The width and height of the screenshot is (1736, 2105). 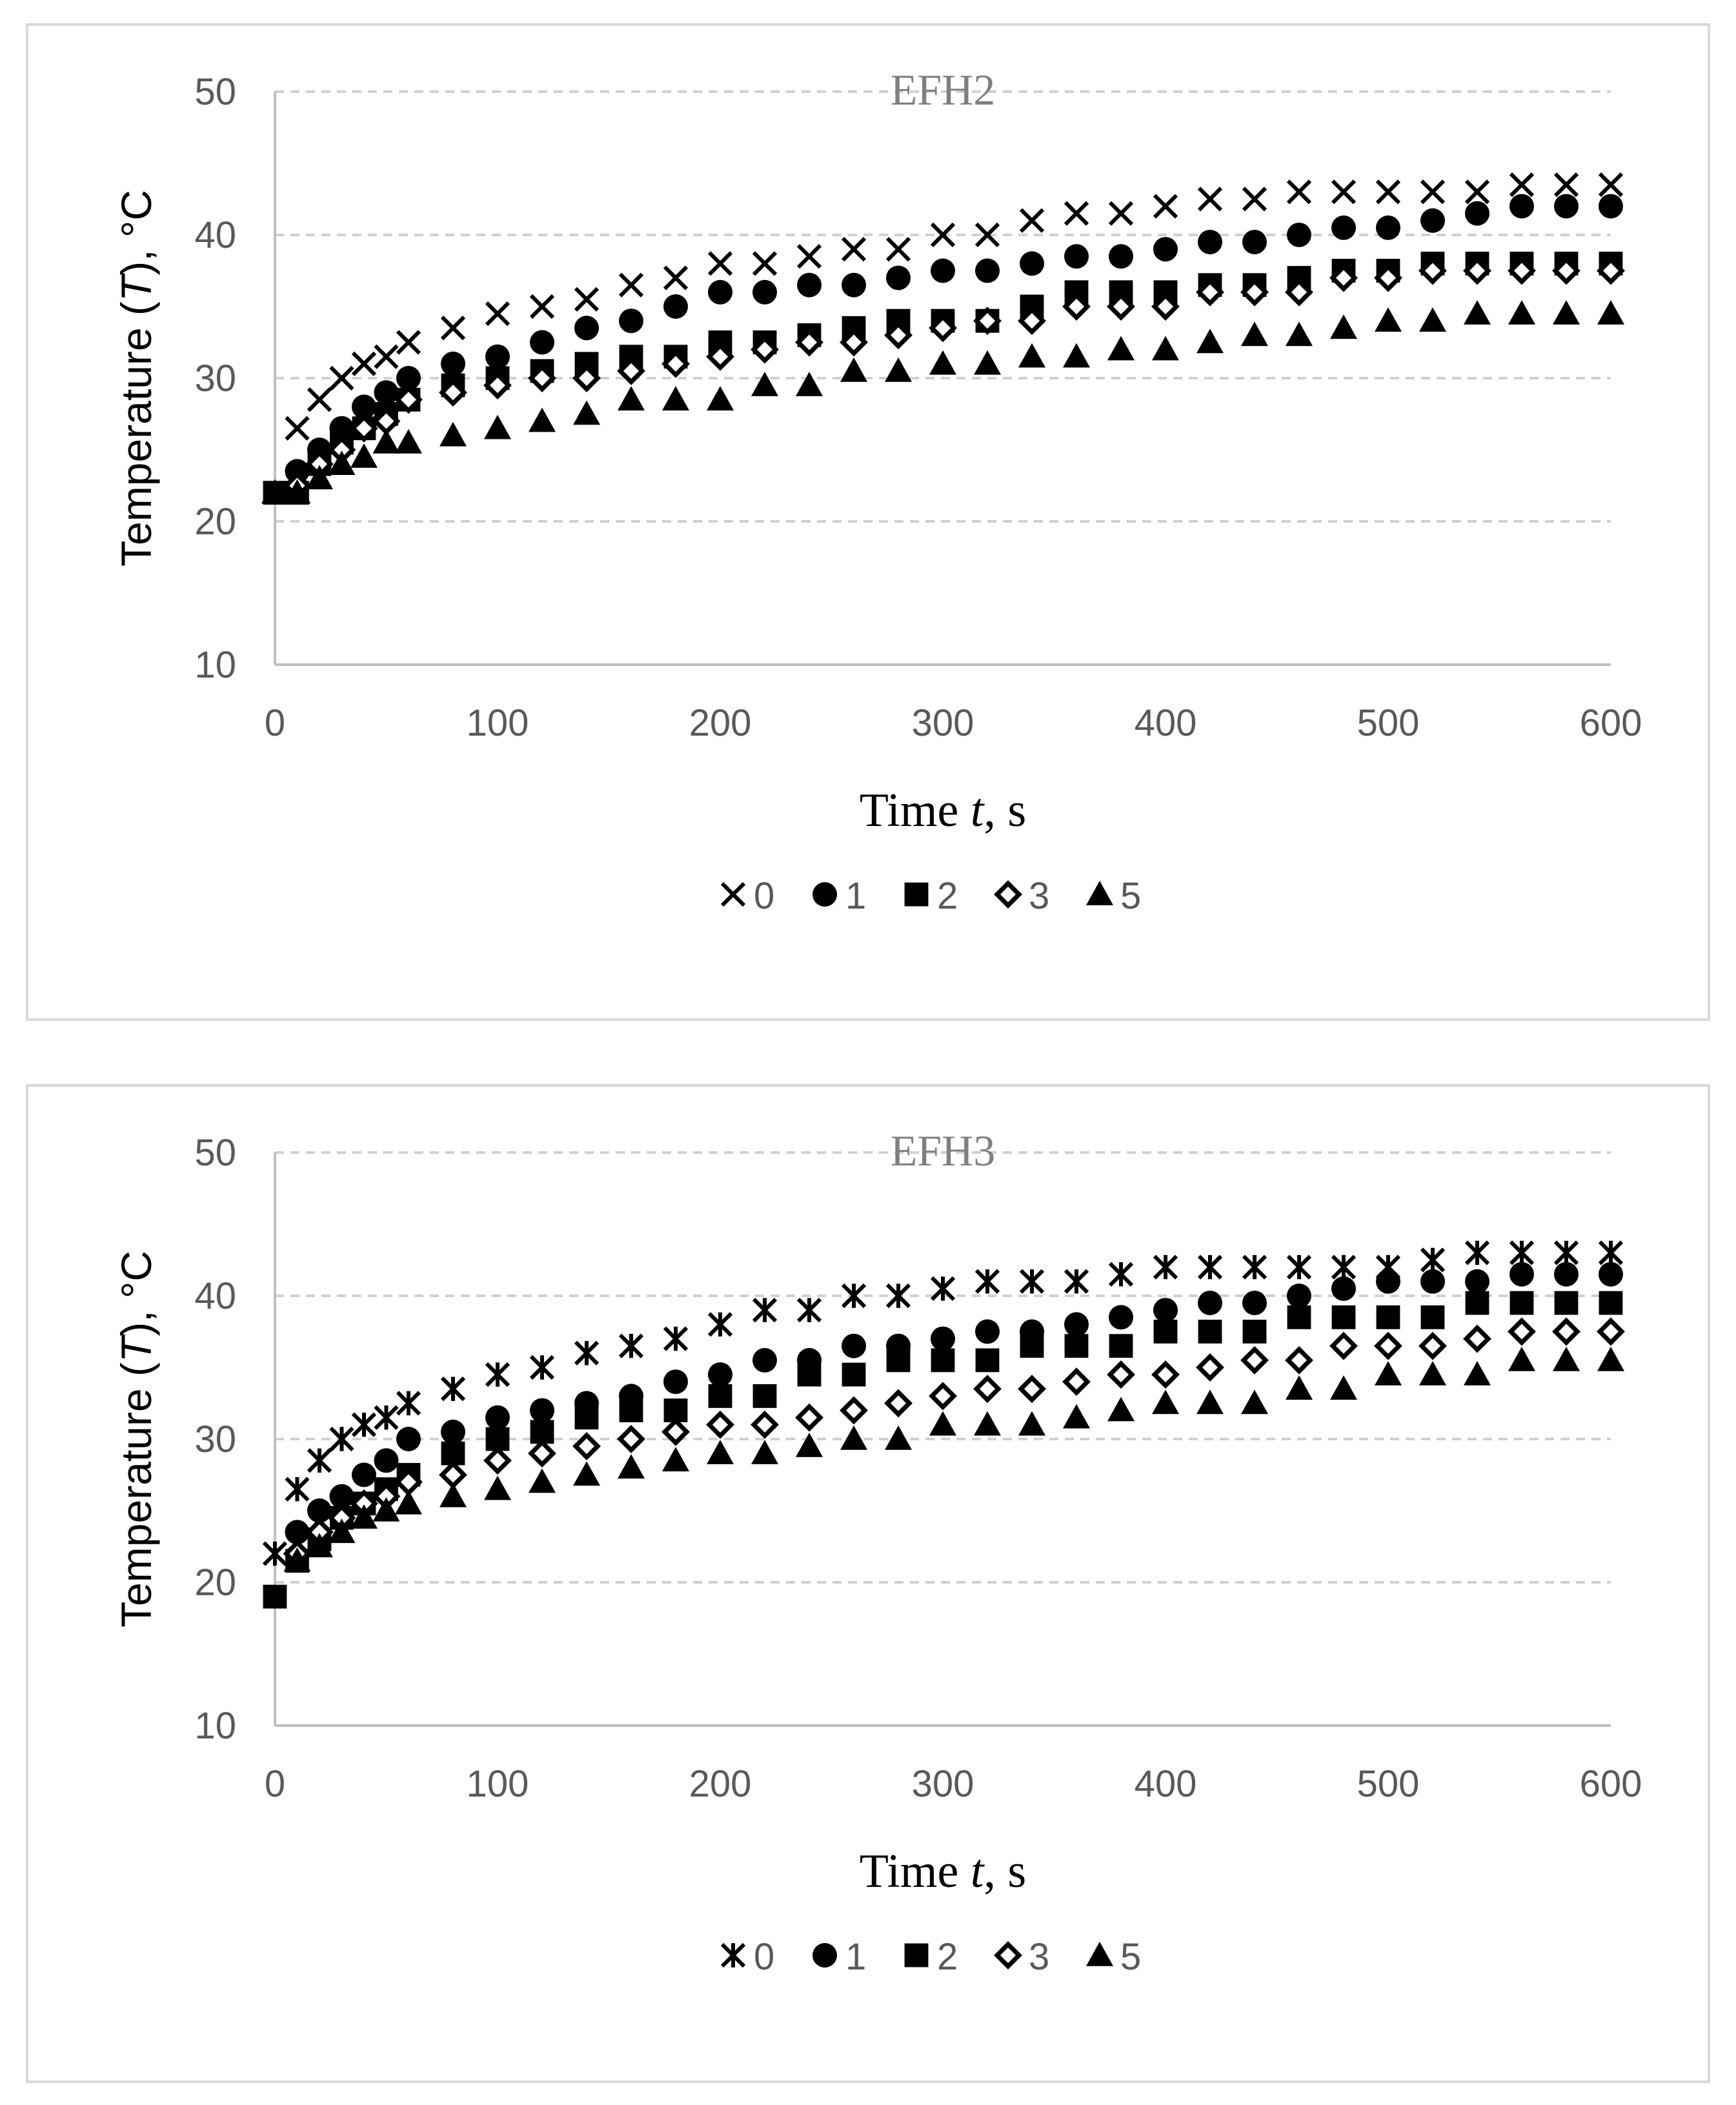 I want to click on chart-title: EFH2, so click(x=943, y=89).